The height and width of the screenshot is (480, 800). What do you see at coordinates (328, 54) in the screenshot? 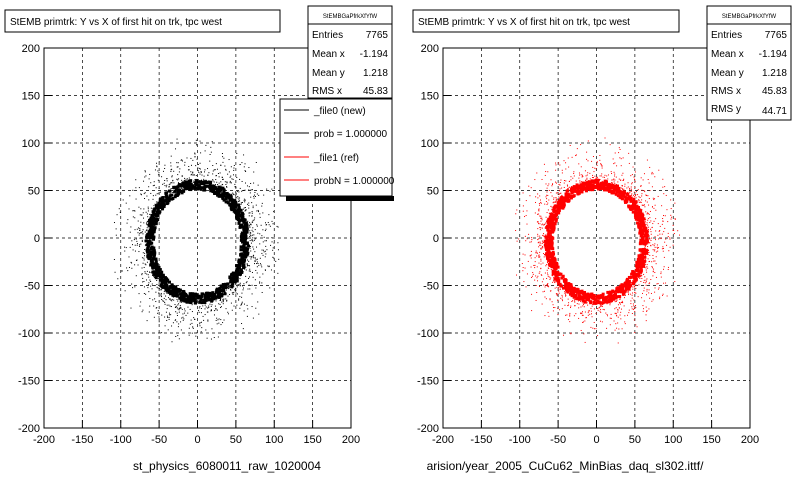
I see `stats-label: Mean x` at bounding box center [328, 54].